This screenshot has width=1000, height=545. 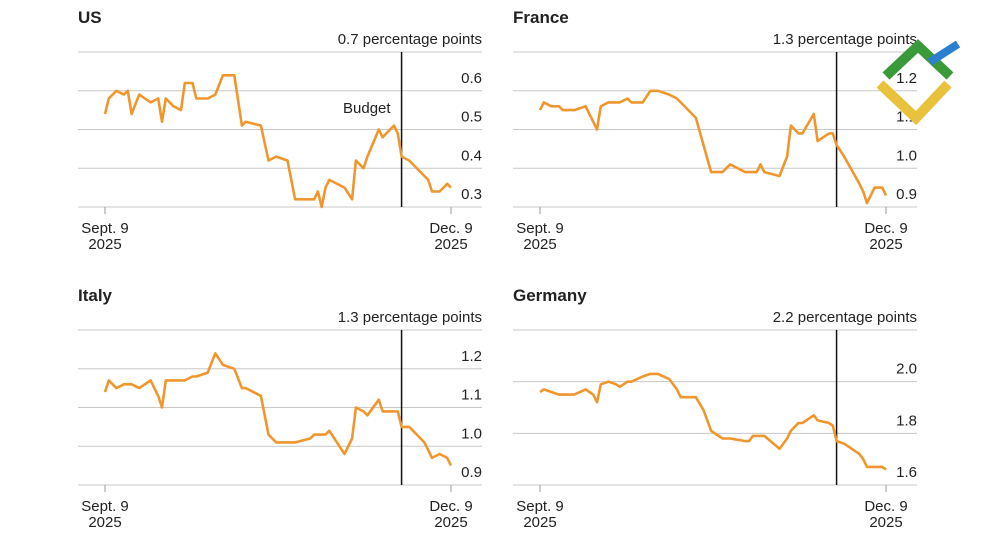 What do you see at coordinates (367, 108) in the screenshot?
I see `event-label: Budget` at bounding box center [367, 108].